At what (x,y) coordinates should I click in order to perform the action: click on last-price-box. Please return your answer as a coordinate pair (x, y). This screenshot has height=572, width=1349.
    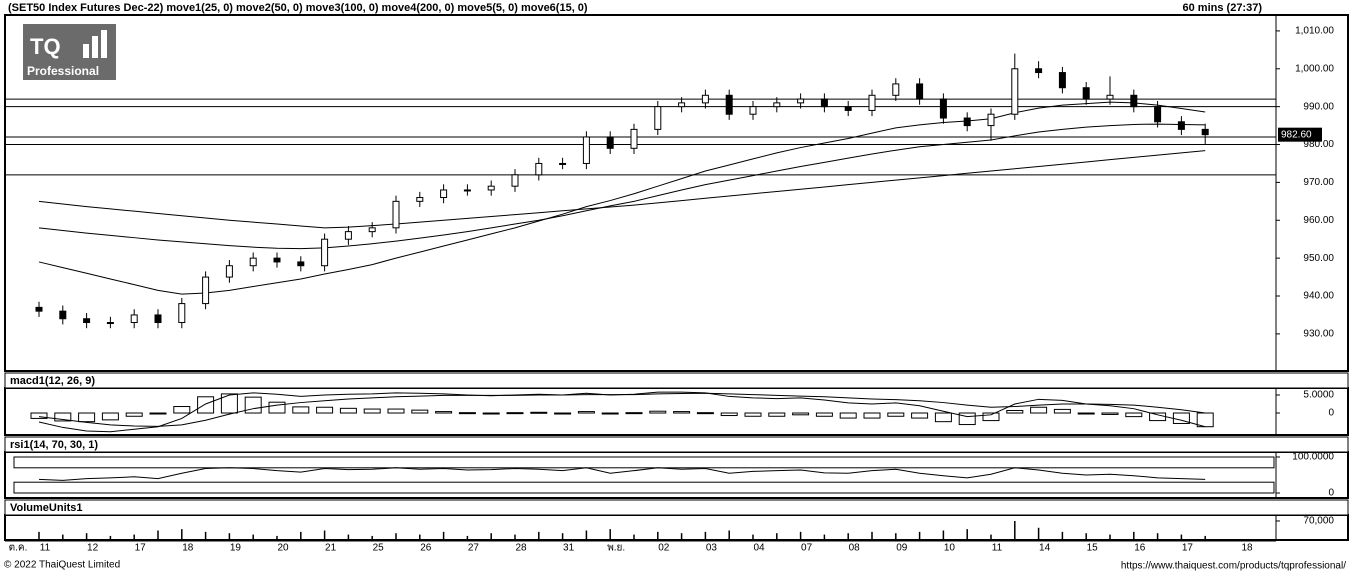
    Looking at the image, I should click on (1300, 134).